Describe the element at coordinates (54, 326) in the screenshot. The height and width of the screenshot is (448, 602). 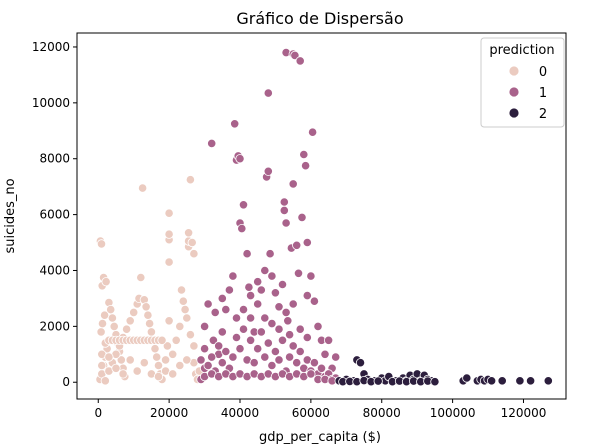
I see `y-tick-label: 2000` at that location.